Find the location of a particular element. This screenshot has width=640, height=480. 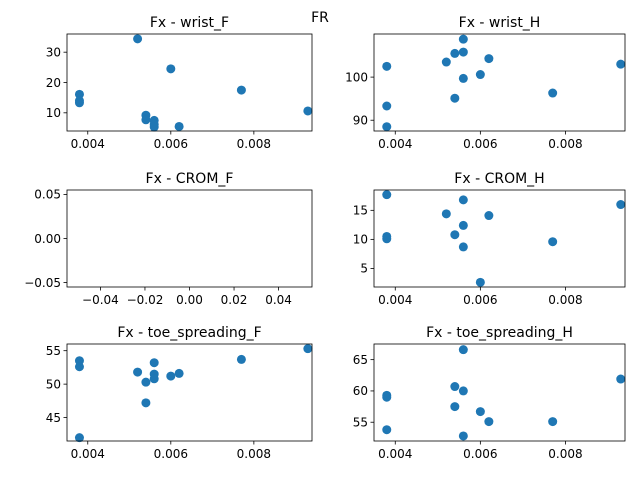

y-tick-label: 60 is located at coordinates (360, 391).